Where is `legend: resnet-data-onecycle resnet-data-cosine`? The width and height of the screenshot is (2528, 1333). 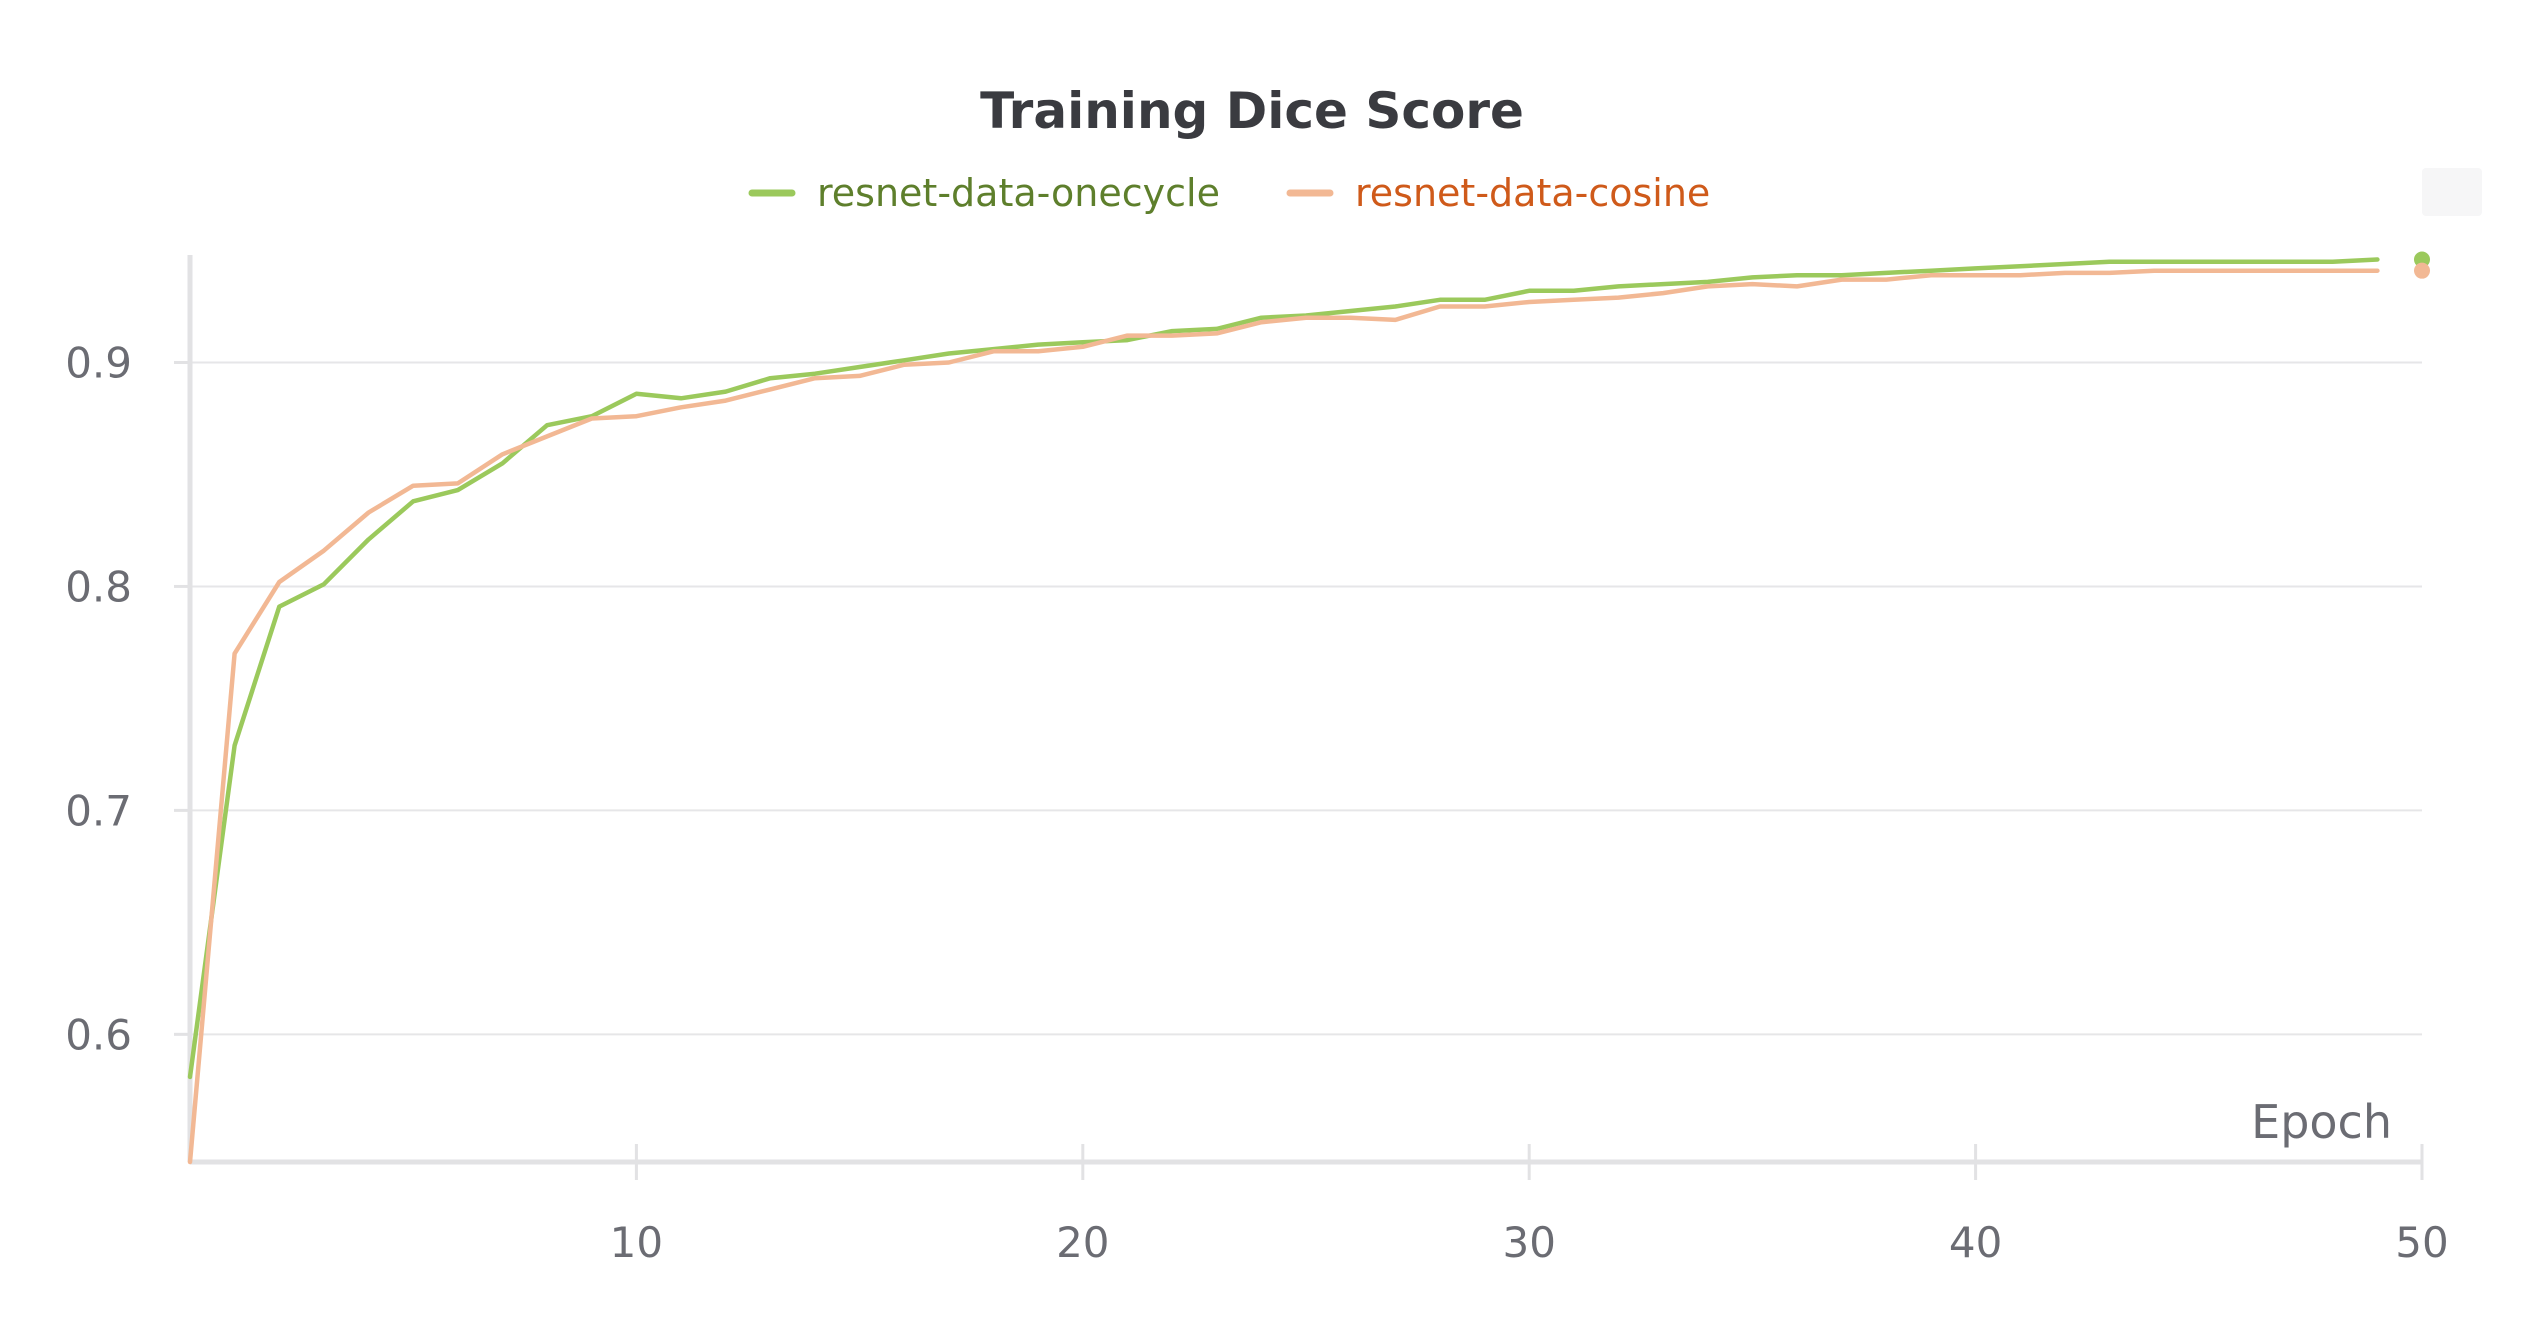
legend: resnet-data-onecycle resnet-data-cosine is located at coordinates (1229, 193).